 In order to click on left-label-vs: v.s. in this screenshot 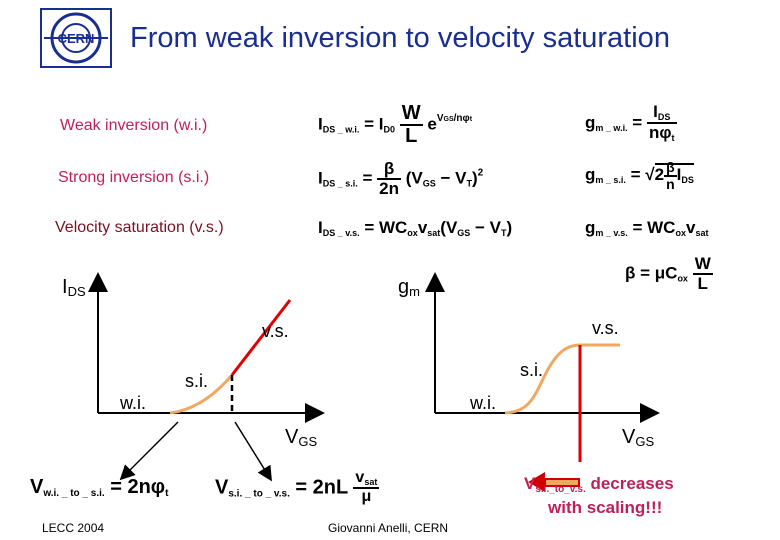, I will do `click(275, 331)`.